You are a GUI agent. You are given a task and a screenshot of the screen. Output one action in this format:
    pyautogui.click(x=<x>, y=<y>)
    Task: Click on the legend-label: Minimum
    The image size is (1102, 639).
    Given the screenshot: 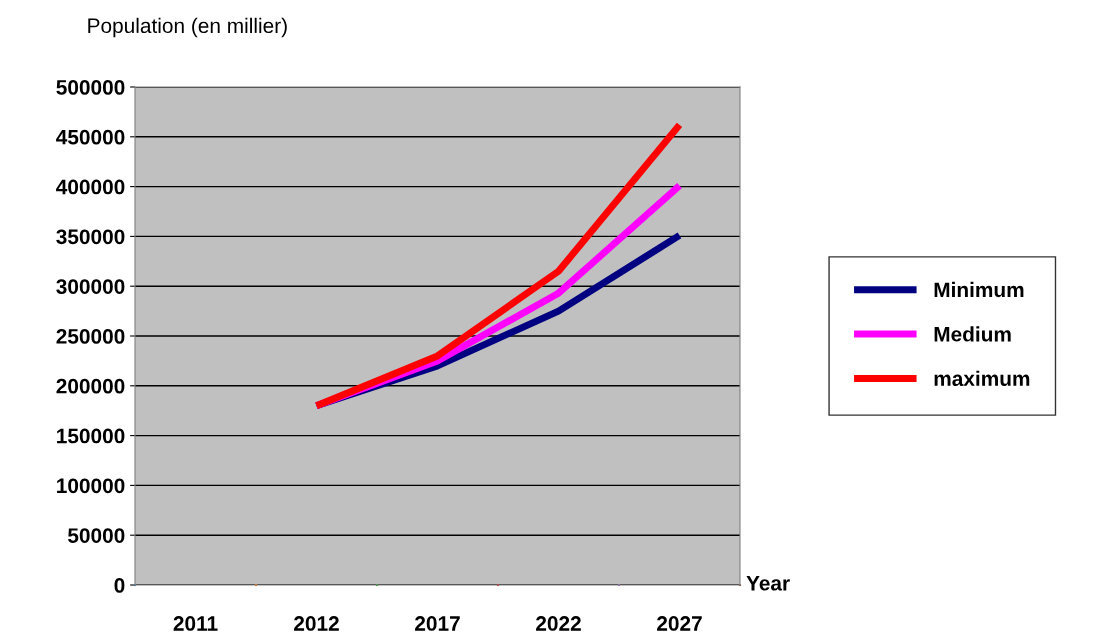 What is the action you would take?
    pyautogui.click(x=979, y=289)
    